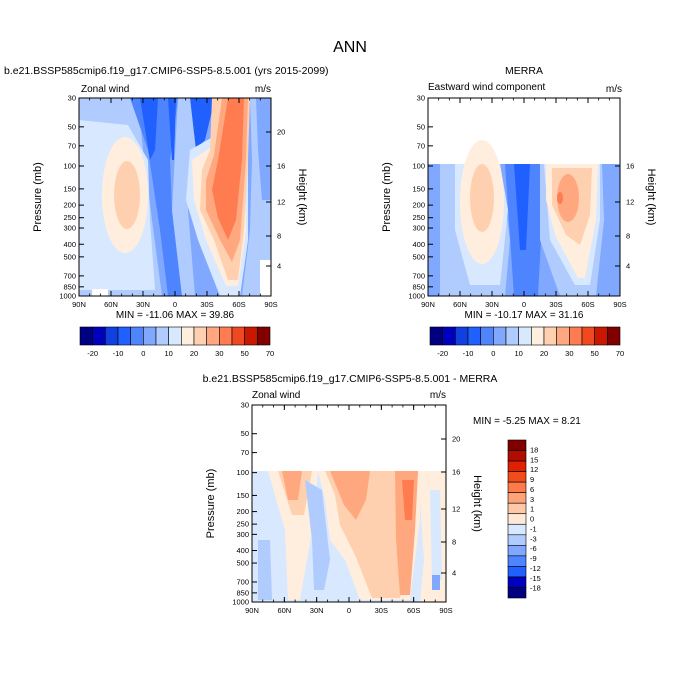 The image size is (700, 700). I want to click on colorbar-label: -10, so click(468, 353).